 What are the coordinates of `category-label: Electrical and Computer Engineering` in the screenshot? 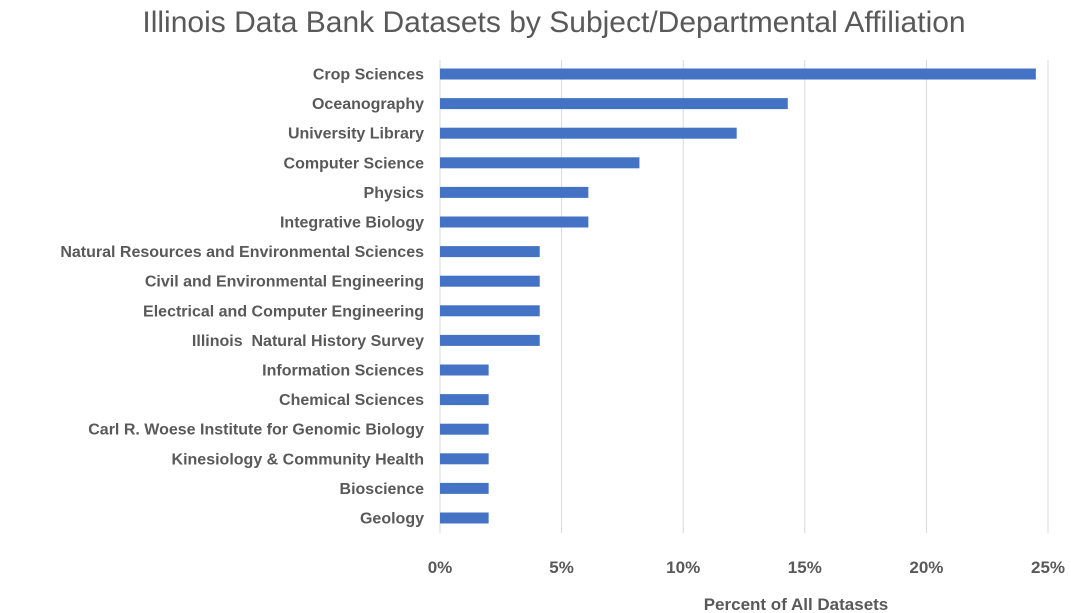 It's located at (283, 311).